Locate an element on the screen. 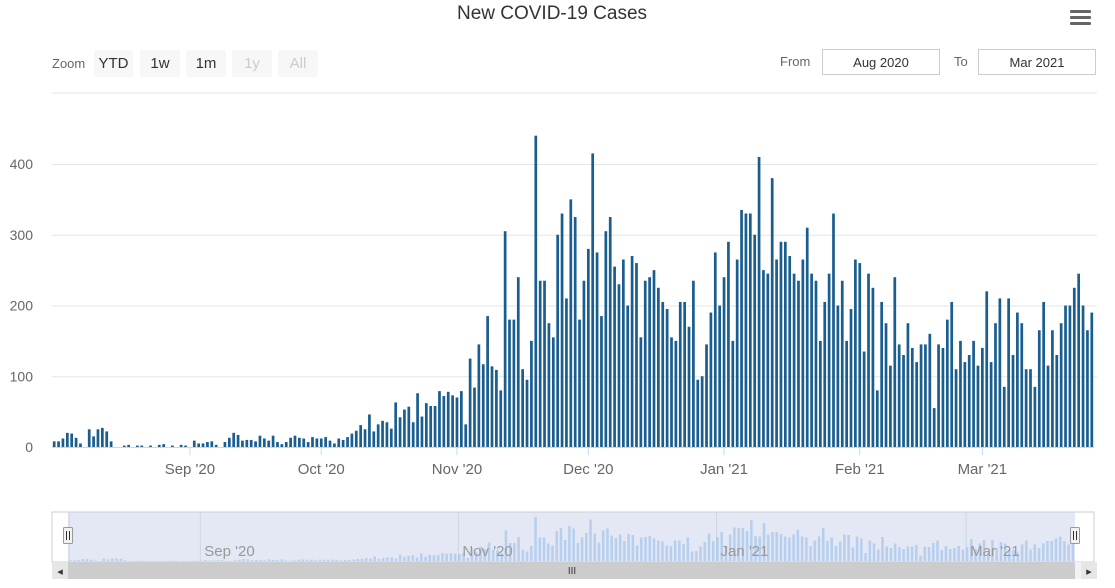 Image resolution: width=1115 pixels, height=588 pixels. scrollbar: ◂ ▸ III is located at coordinates (574, 570).